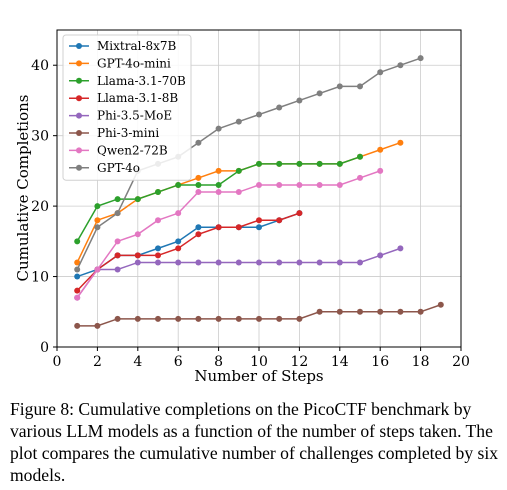  I want to click on series-llama-3-1-8b, so click(188, 252).